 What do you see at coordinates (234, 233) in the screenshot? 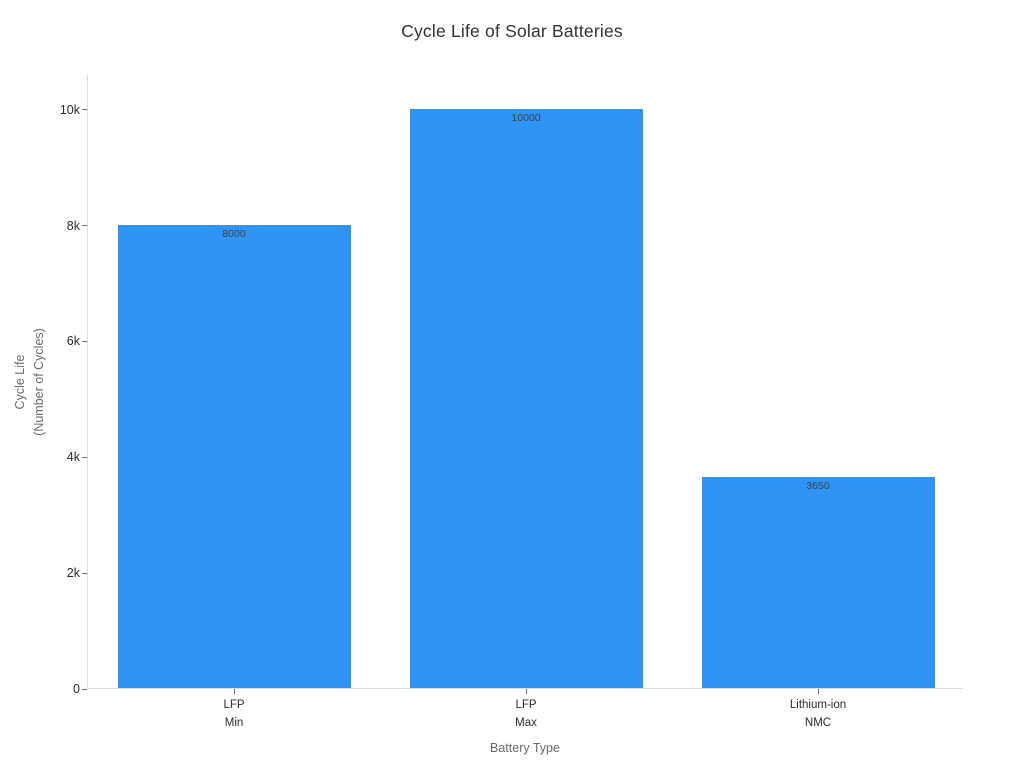
I see `bar-value-label: 8000` at bounding box center [234, 233].